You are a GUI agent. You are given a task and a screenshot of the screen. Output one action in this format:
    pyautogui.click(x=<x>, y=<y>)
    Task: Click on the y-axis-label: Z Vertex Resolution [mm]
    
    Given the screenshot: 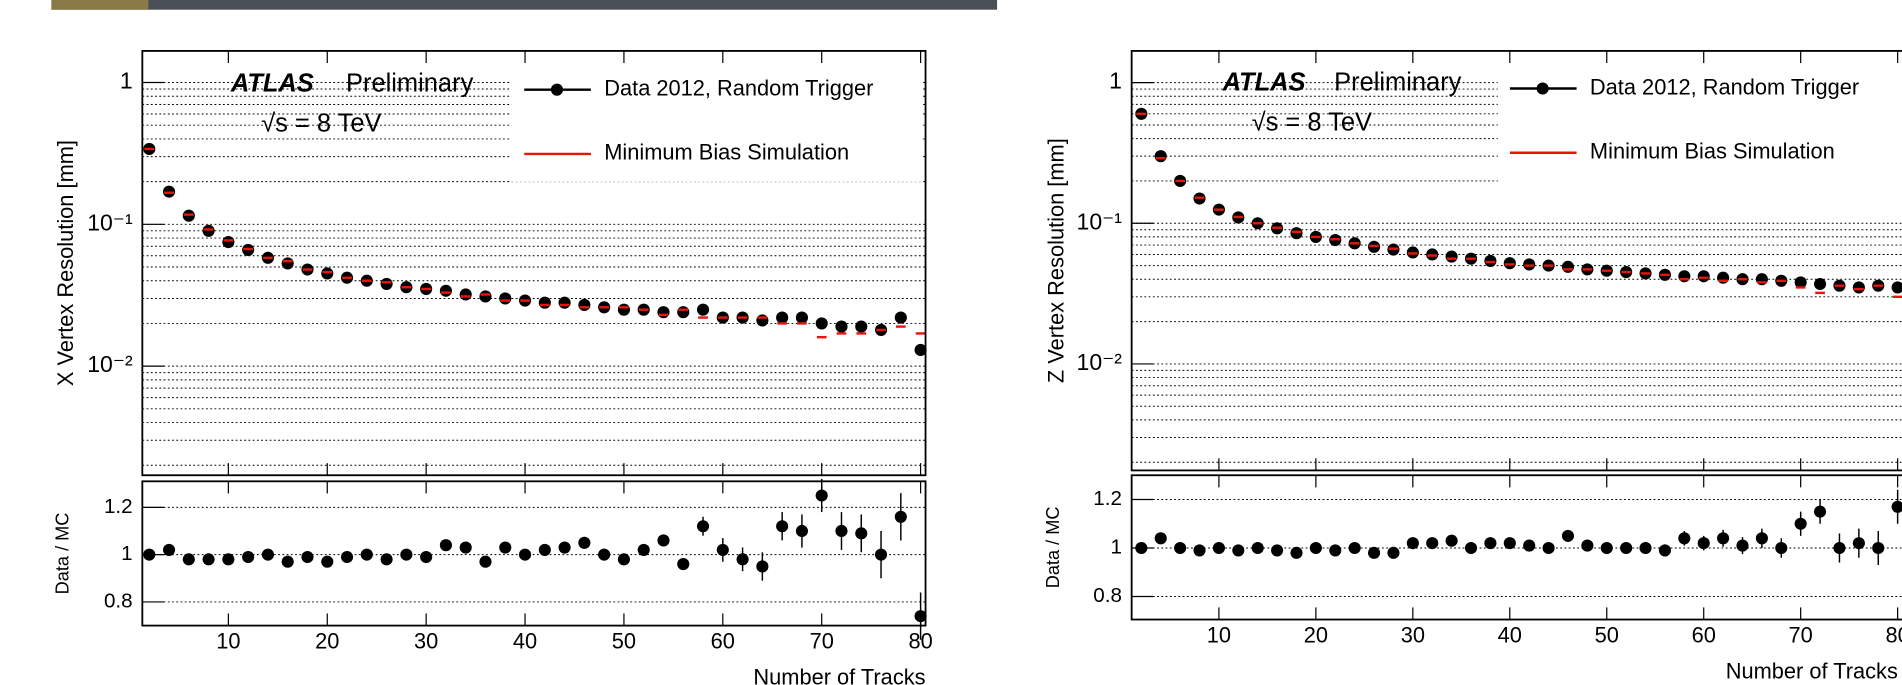 What is the action you would take?
    pyautogui.click(x=1055, y=260)
    